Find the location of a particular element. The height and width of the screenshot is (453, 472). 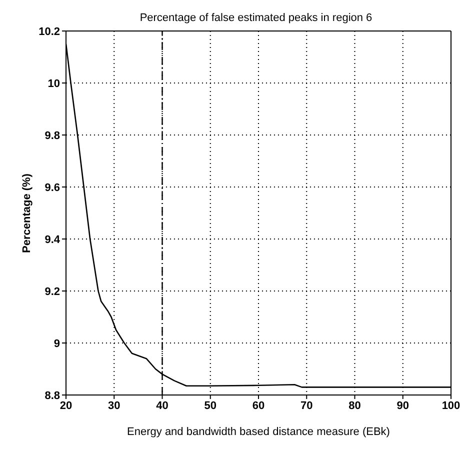

y-tick-label: 9.4 is located at coordinates (52, 240).